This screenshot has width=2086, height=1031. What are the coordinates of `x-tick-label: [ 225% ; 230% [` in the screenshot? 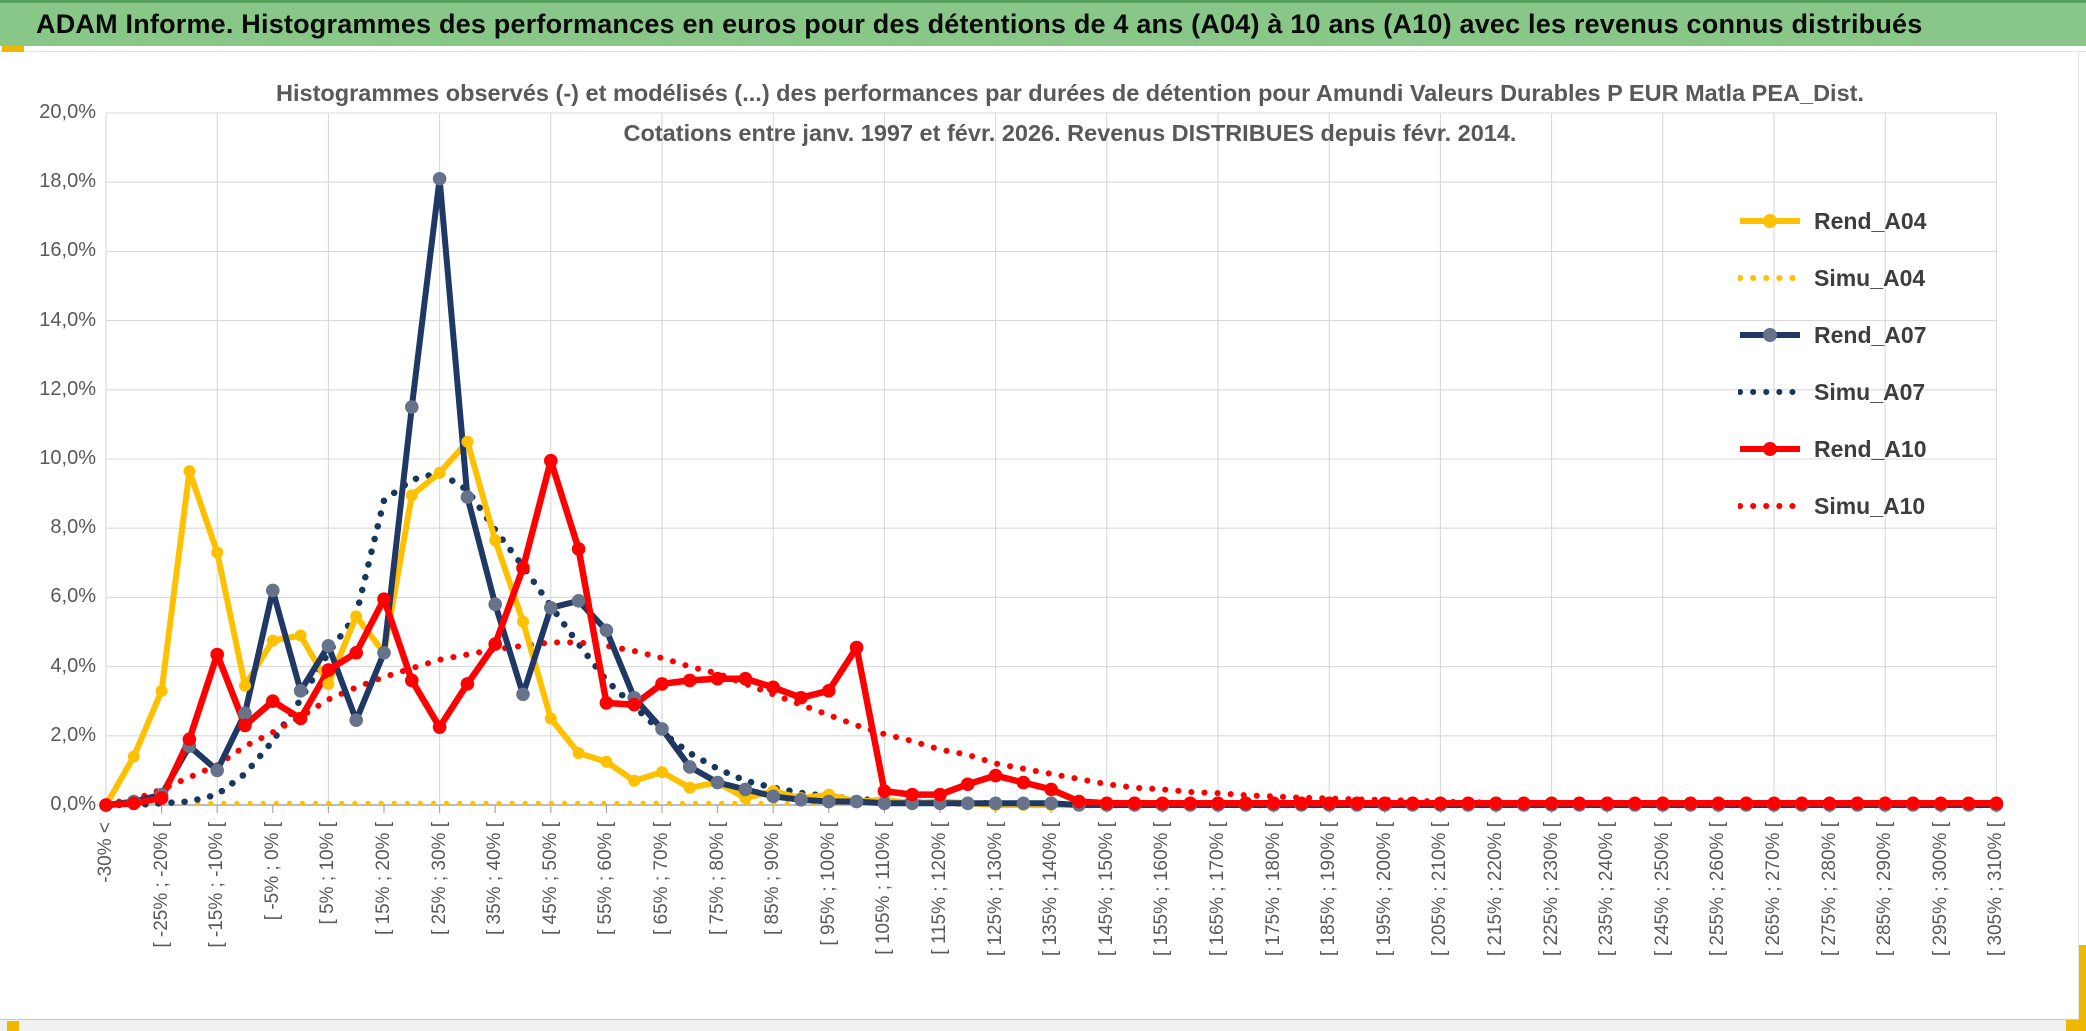 It's located at (1551, 889).